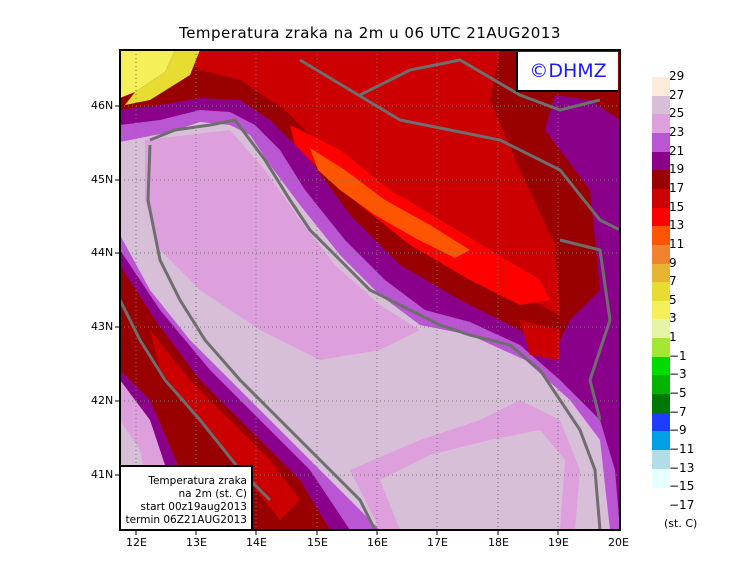 The height and width of the screenshot is (582, 740). What do you see at coordinates (256, 542) in the screenshot?
I see `x-tick-label: 14E` at bounding box center [256, 542].